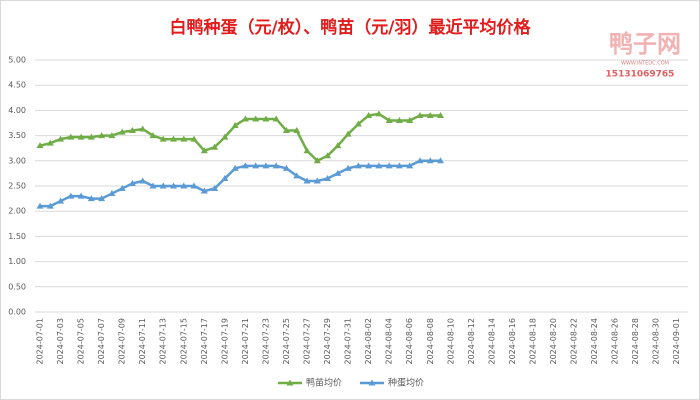  Describe the element at coordinates (471, 341) in the screenshot. I see `x-tick-label: 2024-08-12` at that location.